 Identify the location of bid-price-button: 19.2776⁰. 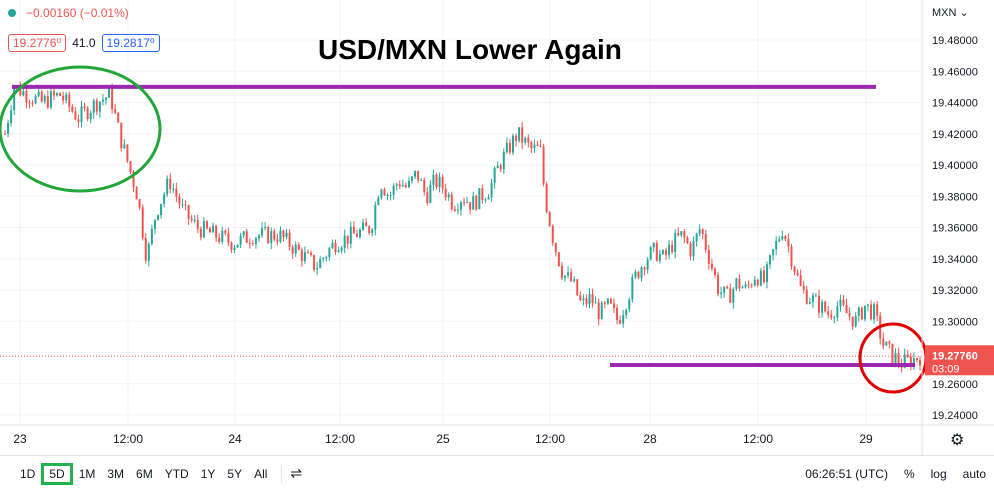
(37, 43).